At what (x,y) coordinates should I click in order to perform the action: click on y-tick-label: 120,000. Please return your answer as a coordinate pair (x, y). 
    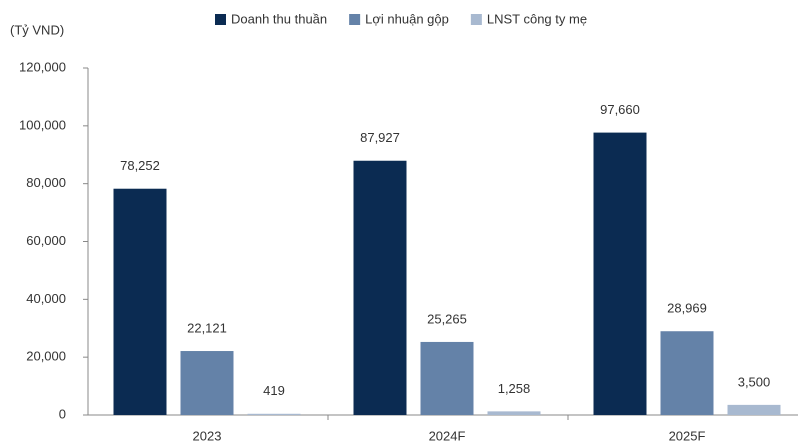
    Looking at the image, I should click on (42, 66).